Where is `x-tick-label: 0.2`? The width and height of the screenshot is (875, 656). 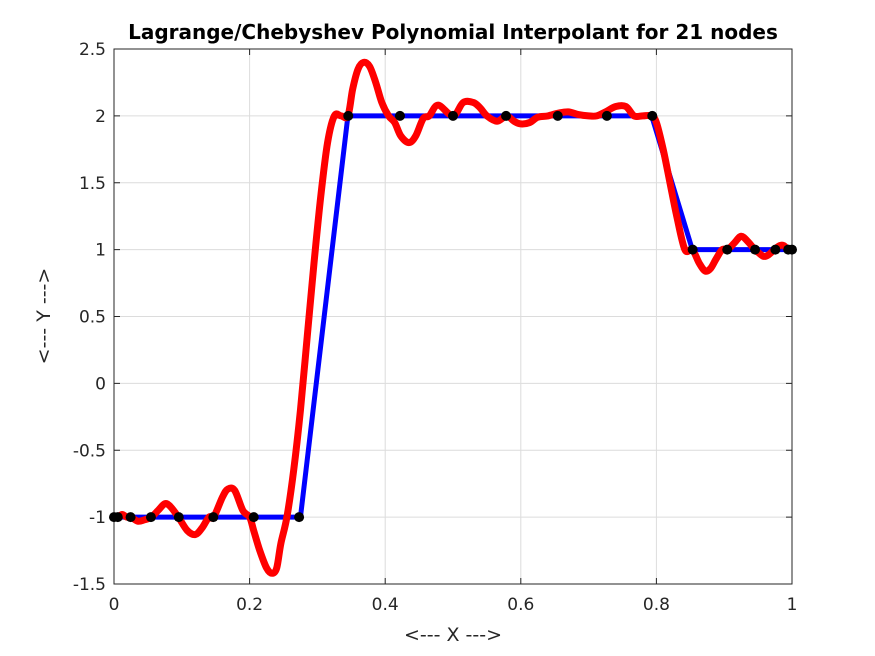 x-tick-label: 0.2 is located at coordinates (249, 605).